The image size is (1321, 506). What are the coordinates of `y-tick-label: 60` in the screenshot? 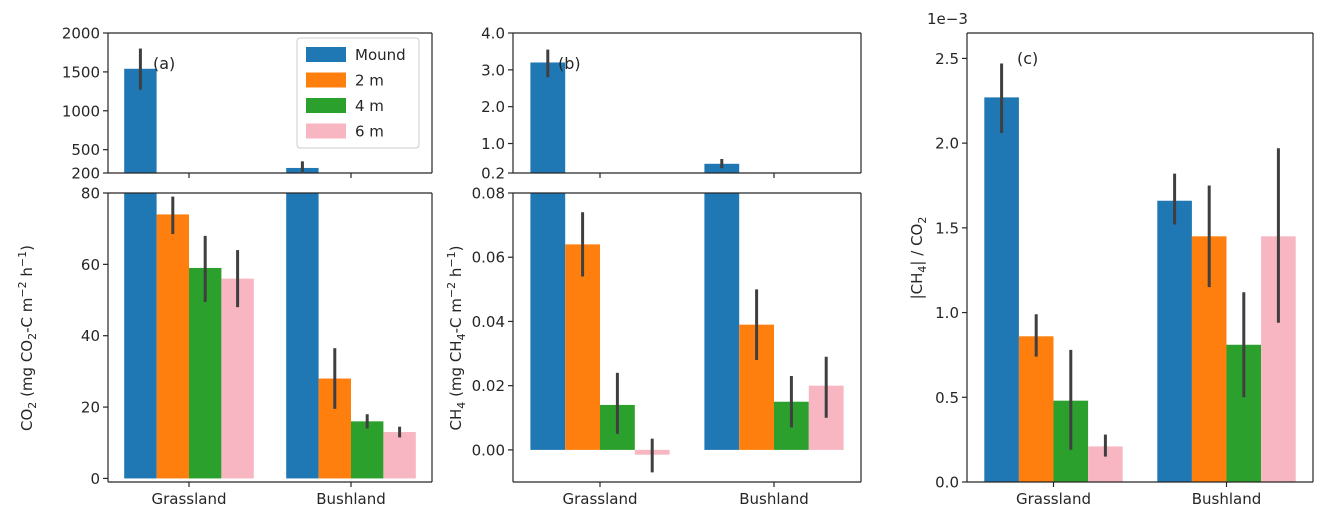 It's located at (90, 265).